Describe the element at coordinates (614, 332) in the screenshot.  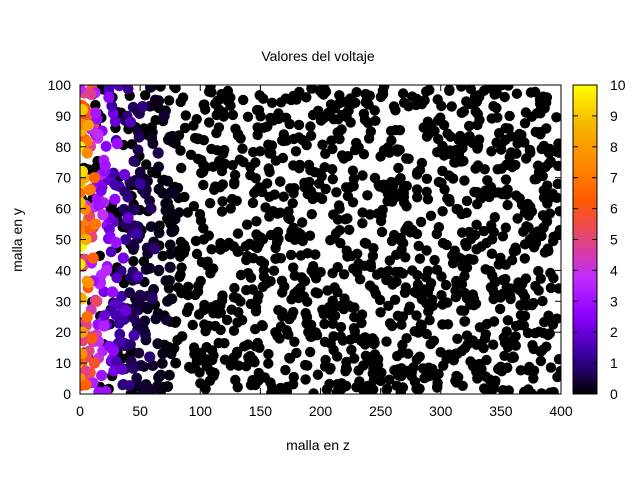
I see `colorbar-tick-label: 2` at that location.